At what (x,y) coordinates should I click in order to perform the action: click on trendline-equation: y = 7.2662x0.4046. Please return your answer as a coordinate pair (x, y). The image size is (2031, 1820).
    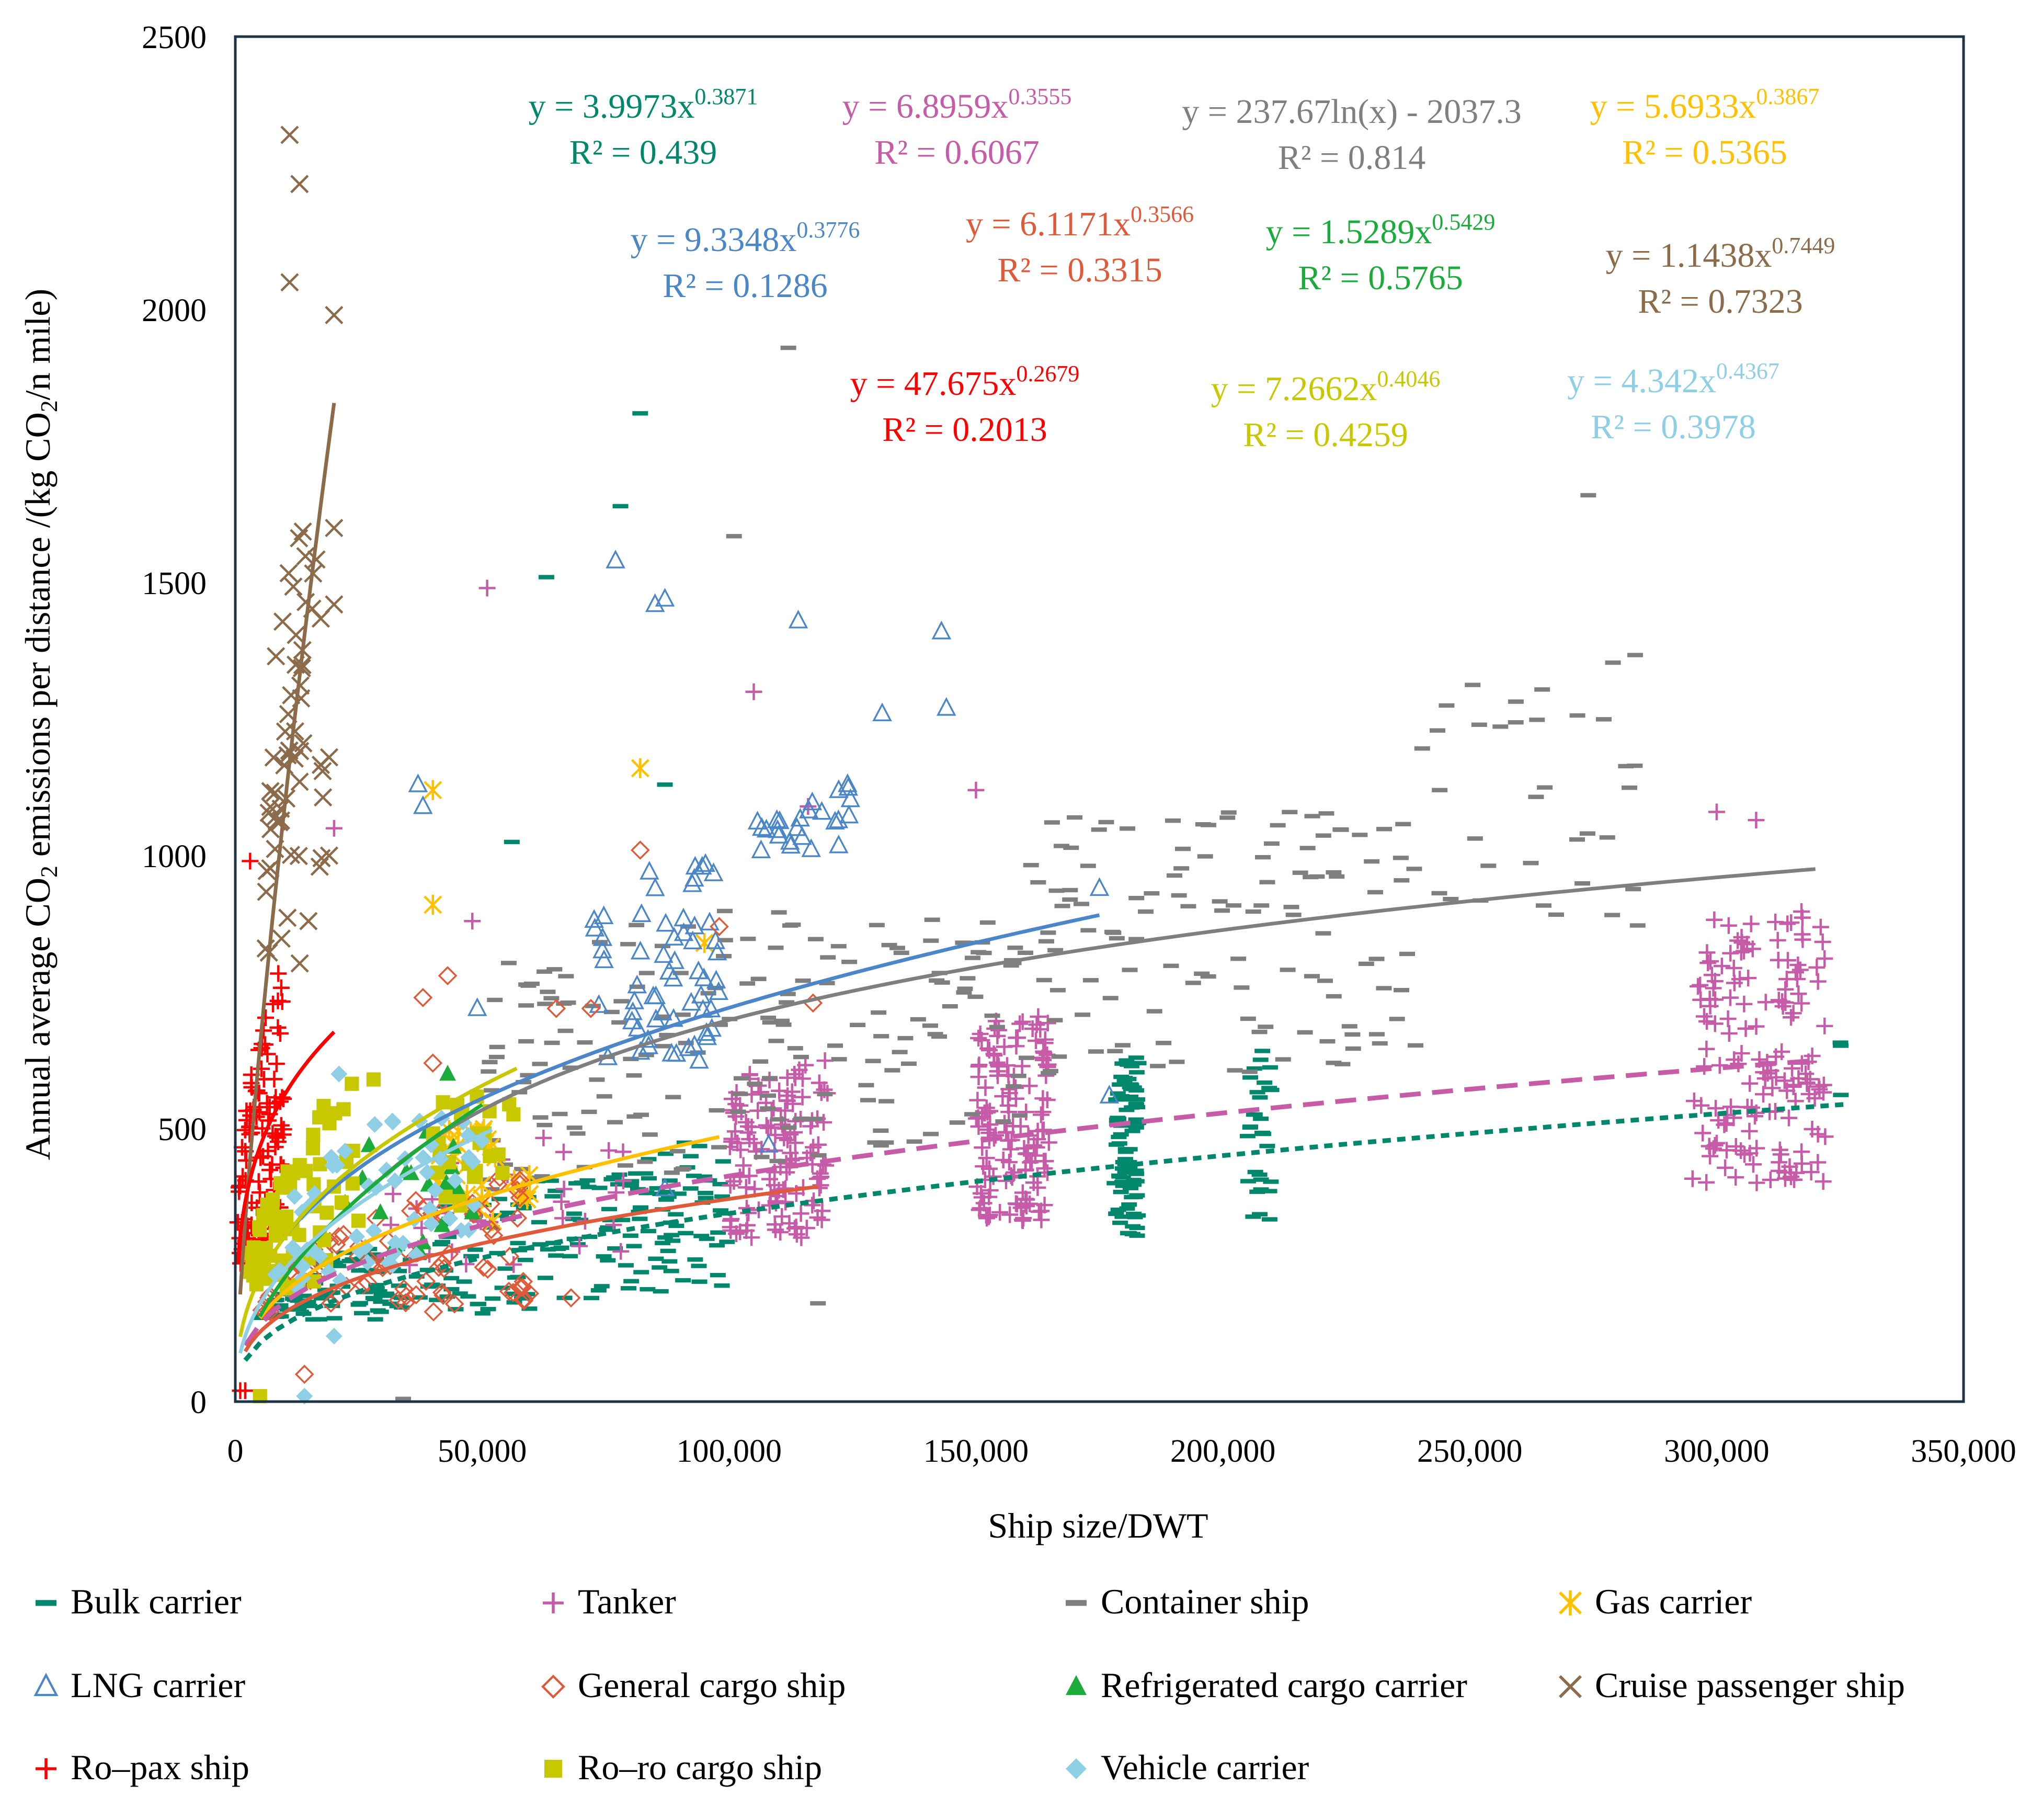
    Looking at the image, I should click on (1326, 387).